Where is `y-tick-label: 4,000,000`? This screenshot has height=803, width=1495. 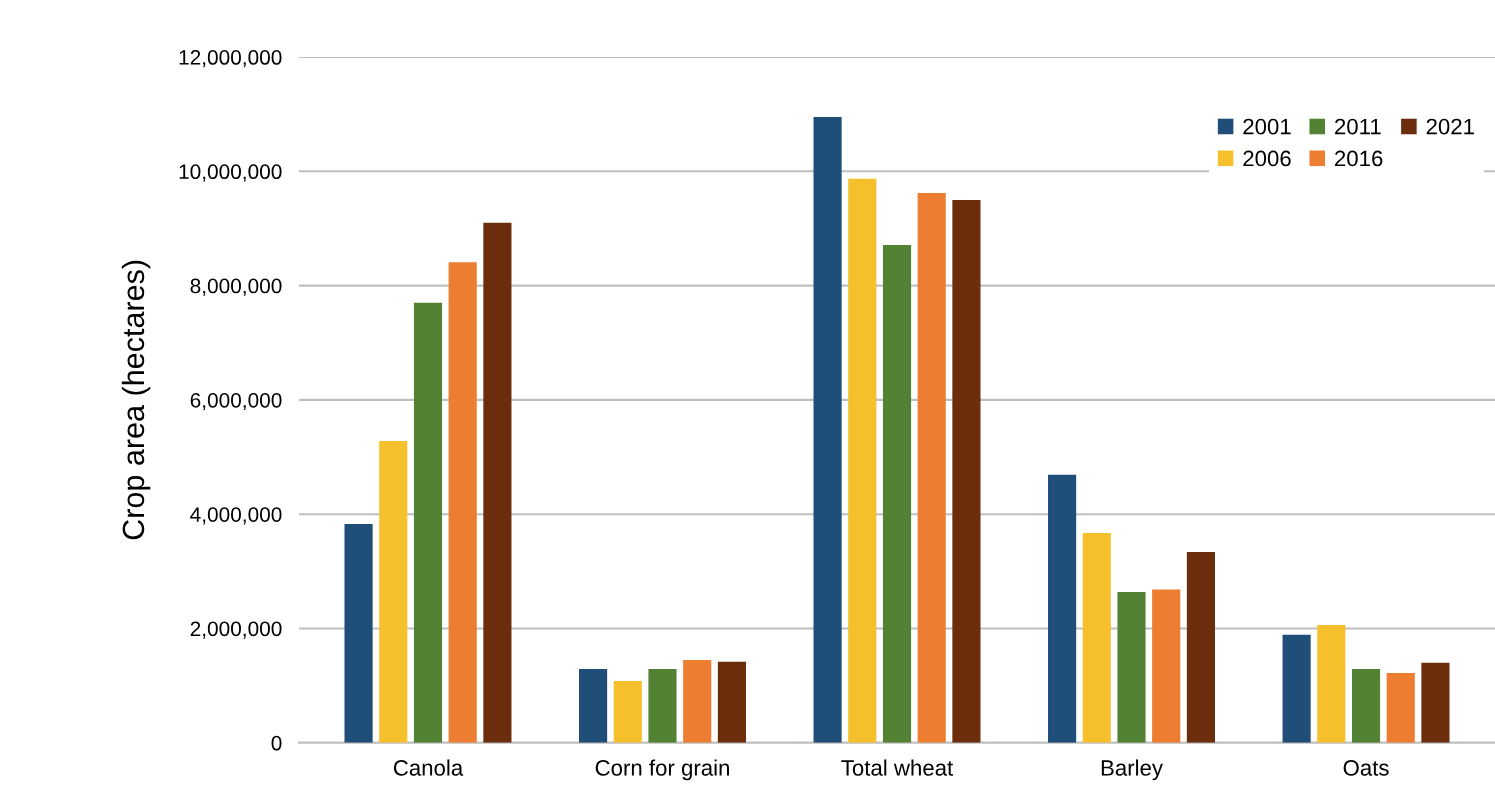 y-tick-label: 4,000,000 is located at coordinates (236, 516).